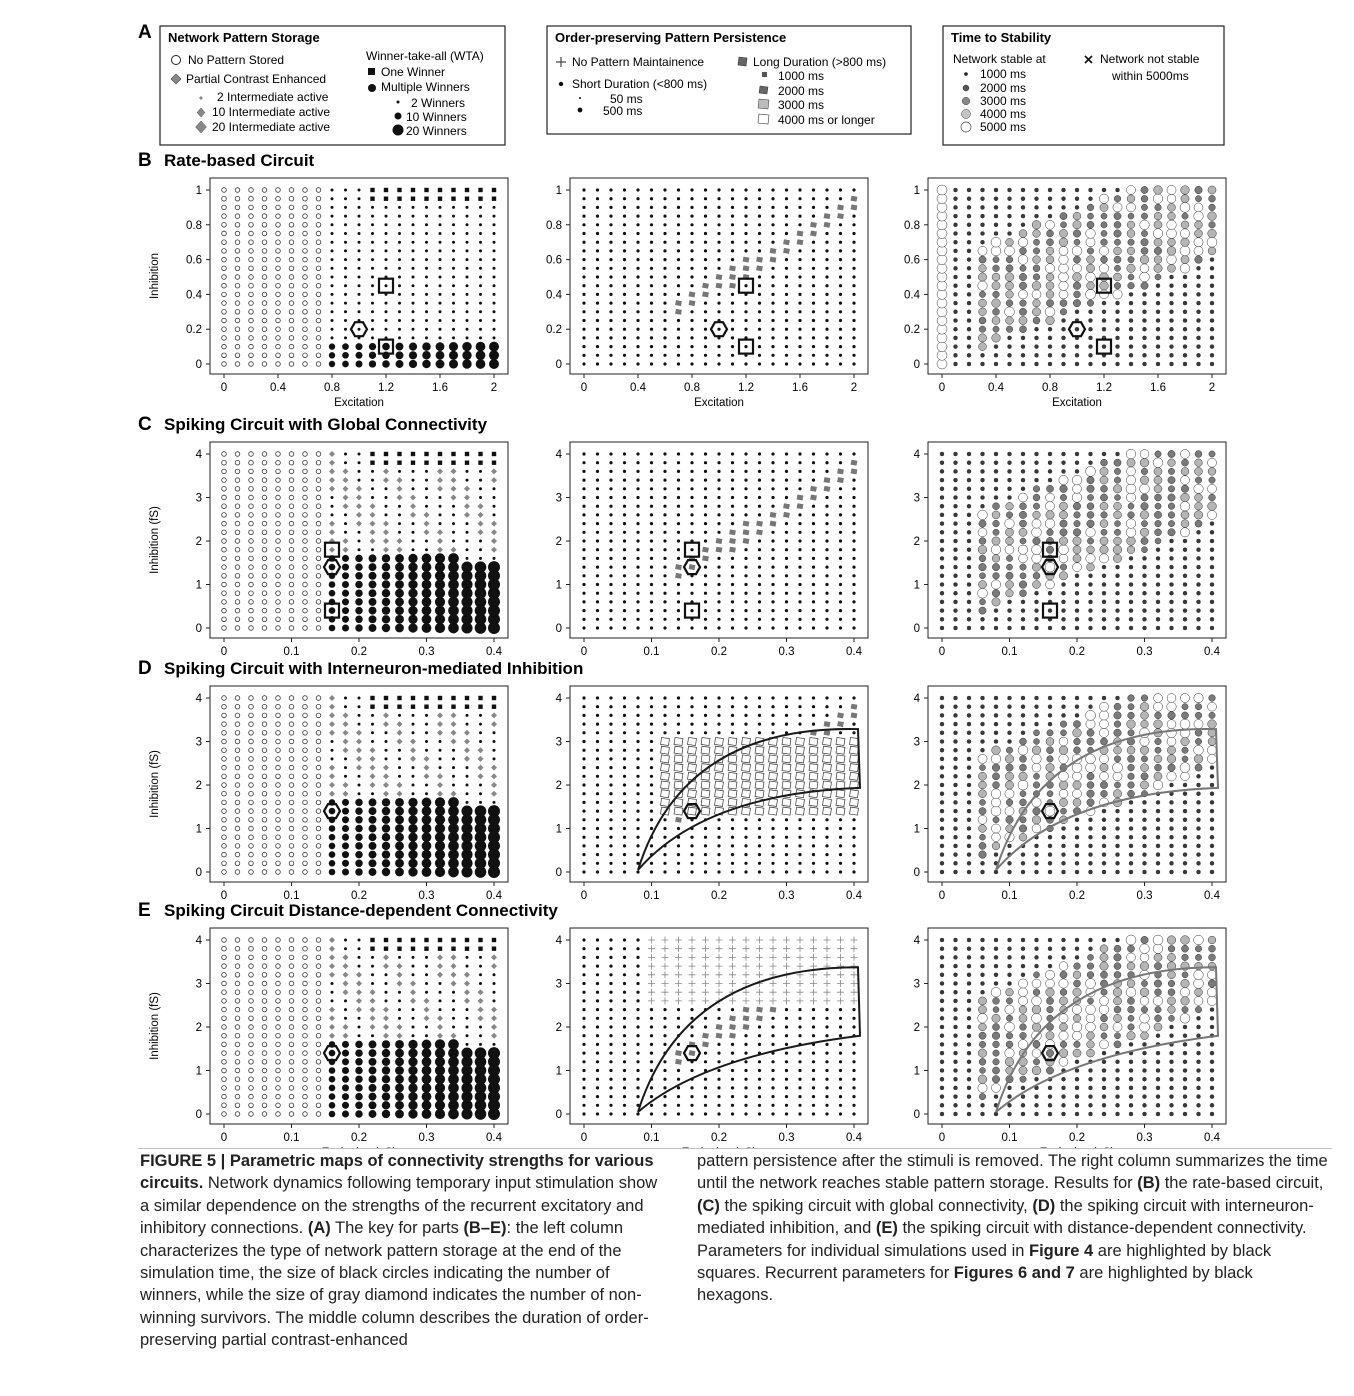 The height and width of the screenshot is (1396, 1354). Describe the element at coordinates (999, 59) in the screenshot. I see `legend-stable-at: Network stable at` at that location.